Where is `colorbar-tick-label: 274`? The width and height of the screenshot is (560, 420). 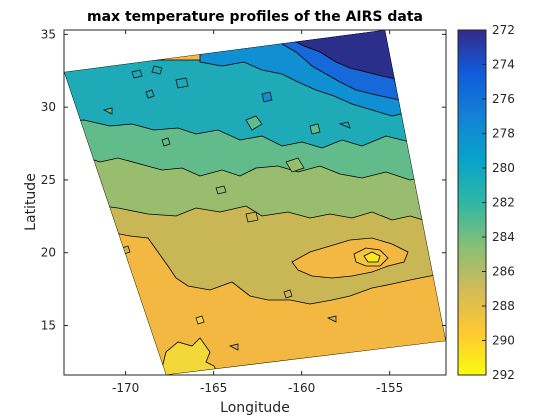 colorbar-tick-label: 274 is located at coordinates (503, 65).